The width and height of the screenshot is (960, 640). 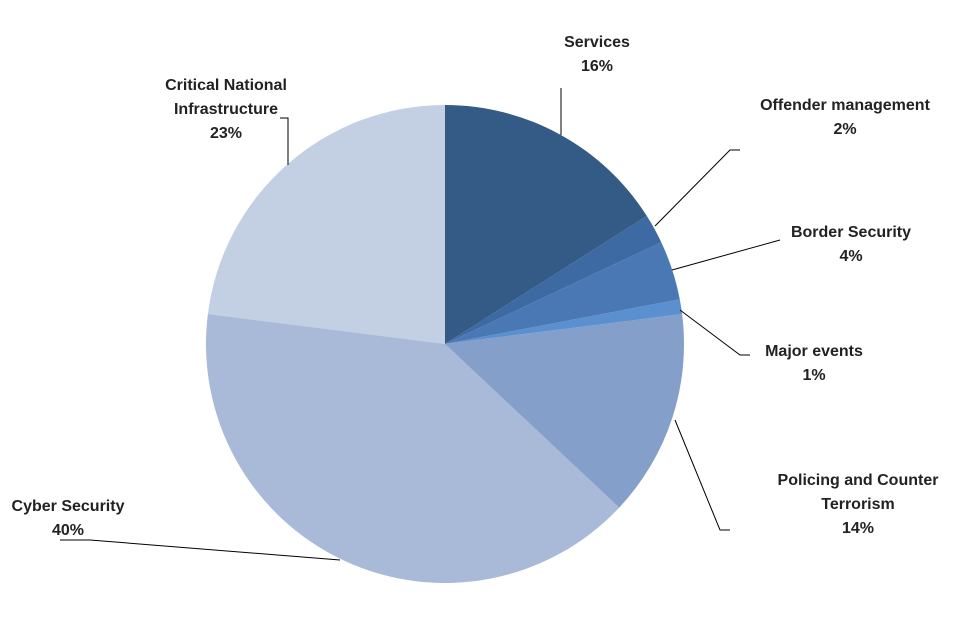 I want to click on value-label: 40%, so click(x=68, y=530).